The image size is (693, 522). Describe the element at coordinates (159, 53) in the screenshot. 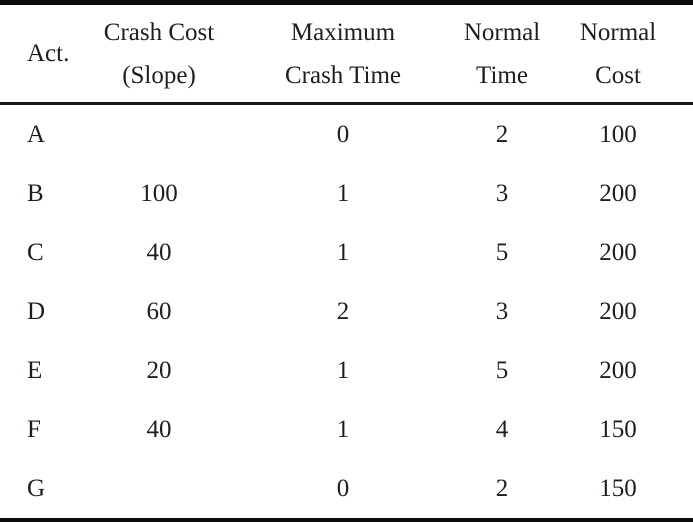

I see `header-cell-crash-cost-slope: Crash Cost (Slope)` at that location.